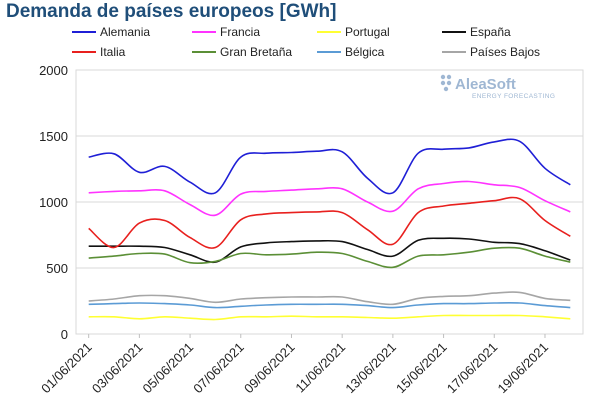  I want to click on x-tick-label: 01/06/2021, so click(66, 368).